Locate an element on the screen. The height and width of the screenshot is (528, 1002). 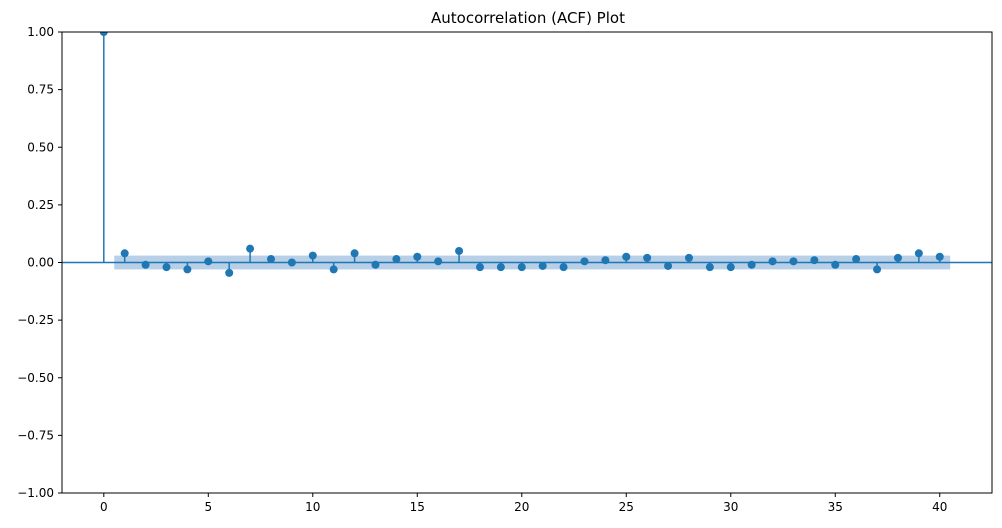
y-tick-label: 1.00 is located at coordinates (40, 32).